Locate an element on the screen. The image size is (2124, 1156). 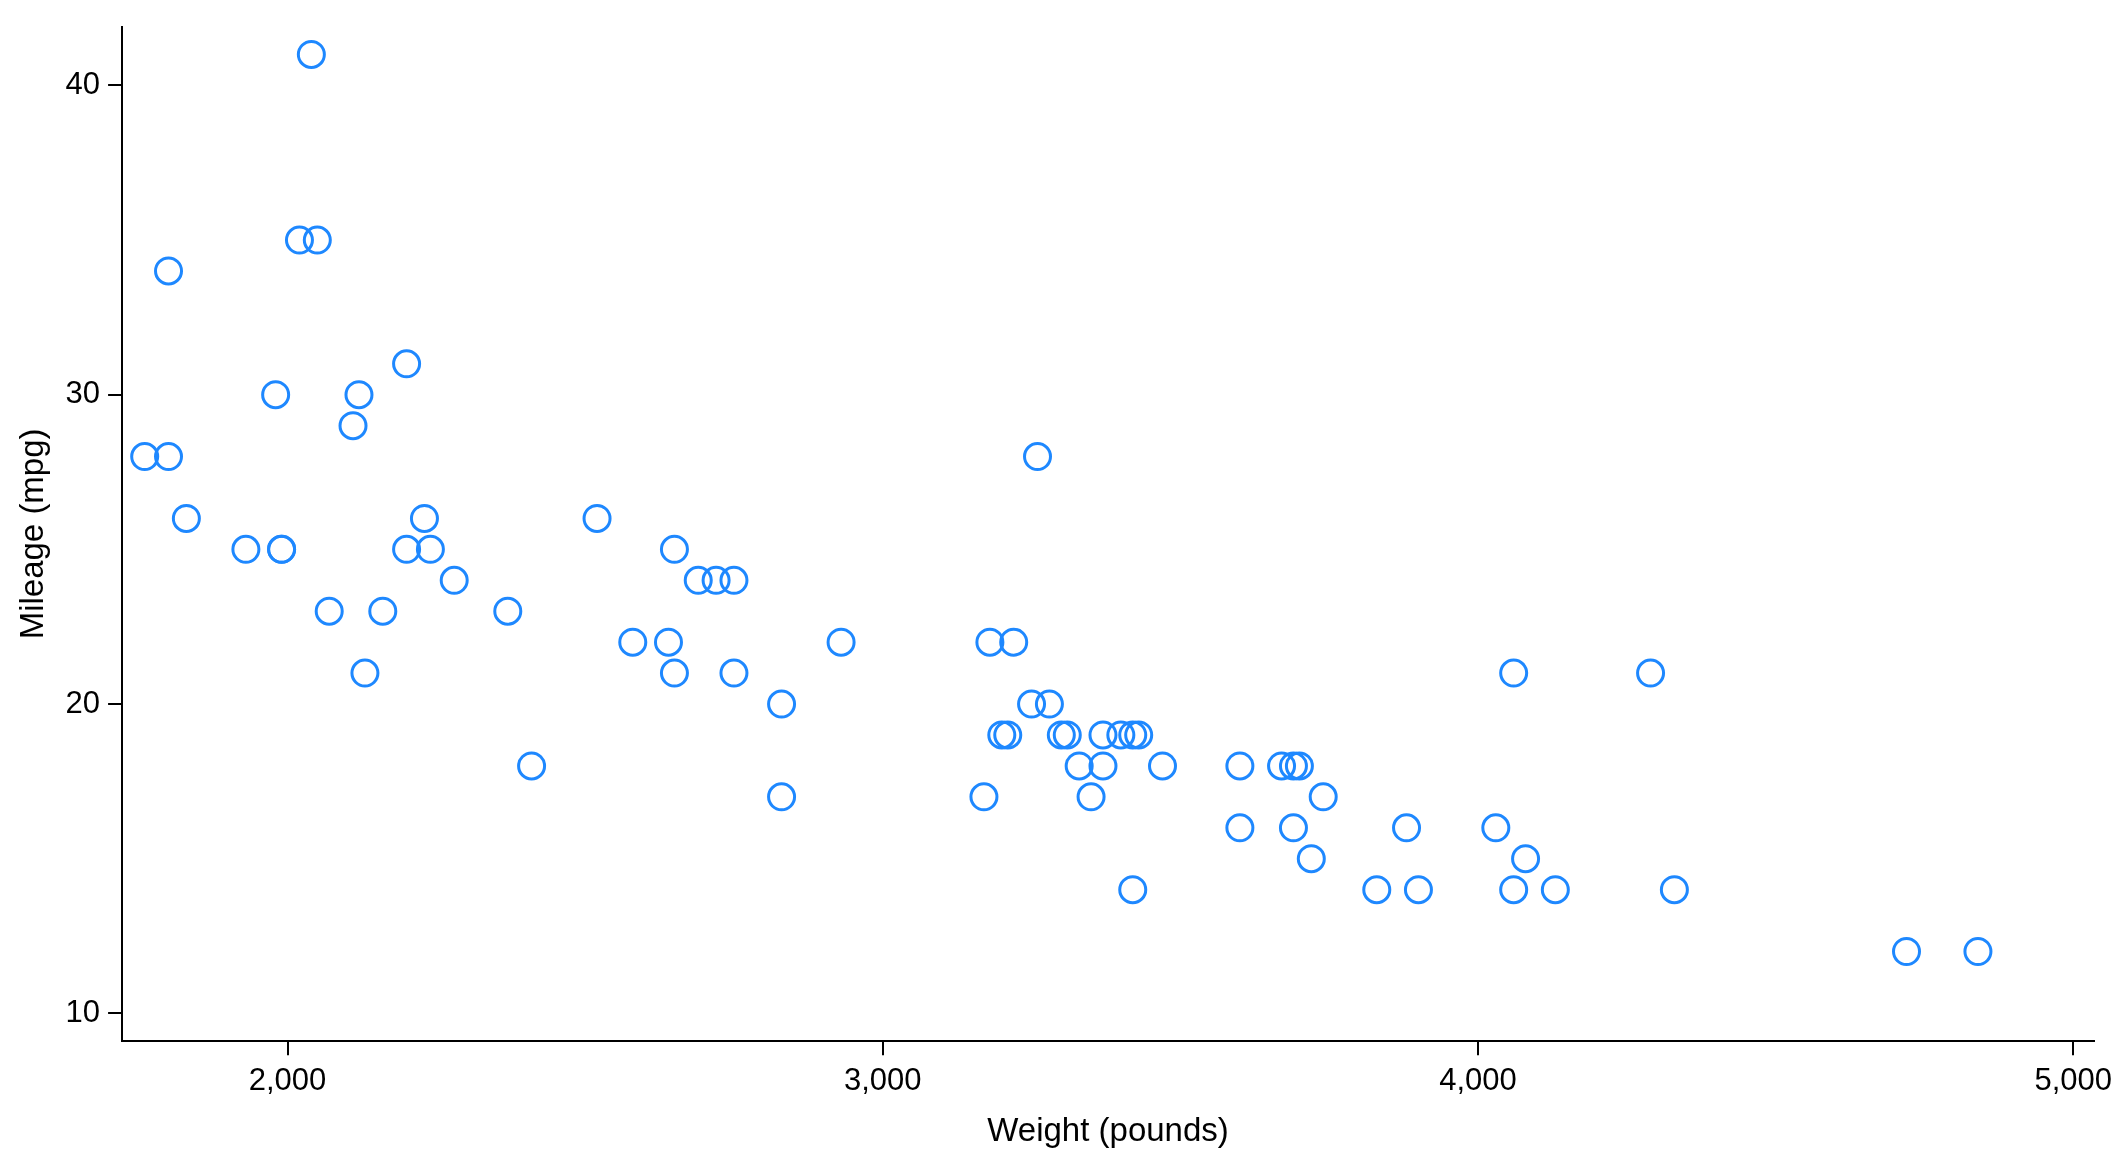
y-tick-label: 10 is located at coordinates (83, 1011).